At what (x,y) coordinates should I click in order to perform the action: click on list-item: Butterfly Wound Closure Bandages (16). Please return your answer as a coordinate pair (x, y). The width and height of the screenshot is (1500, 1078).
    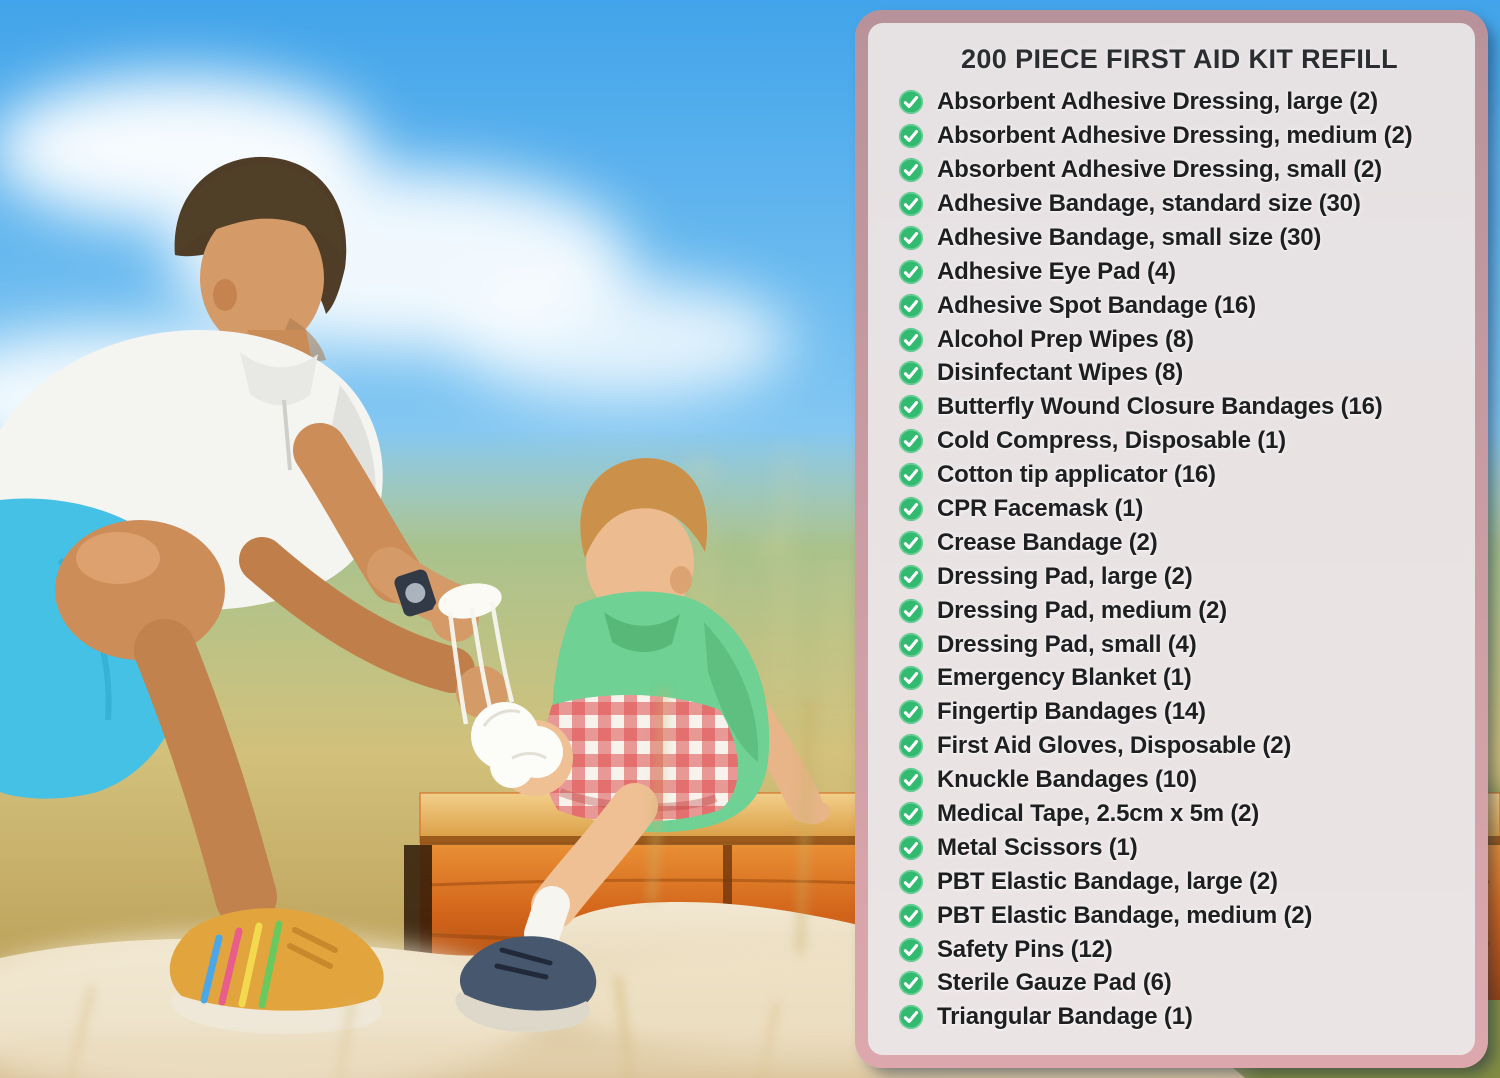
    Looking at the image, I should click on (1179, 407).